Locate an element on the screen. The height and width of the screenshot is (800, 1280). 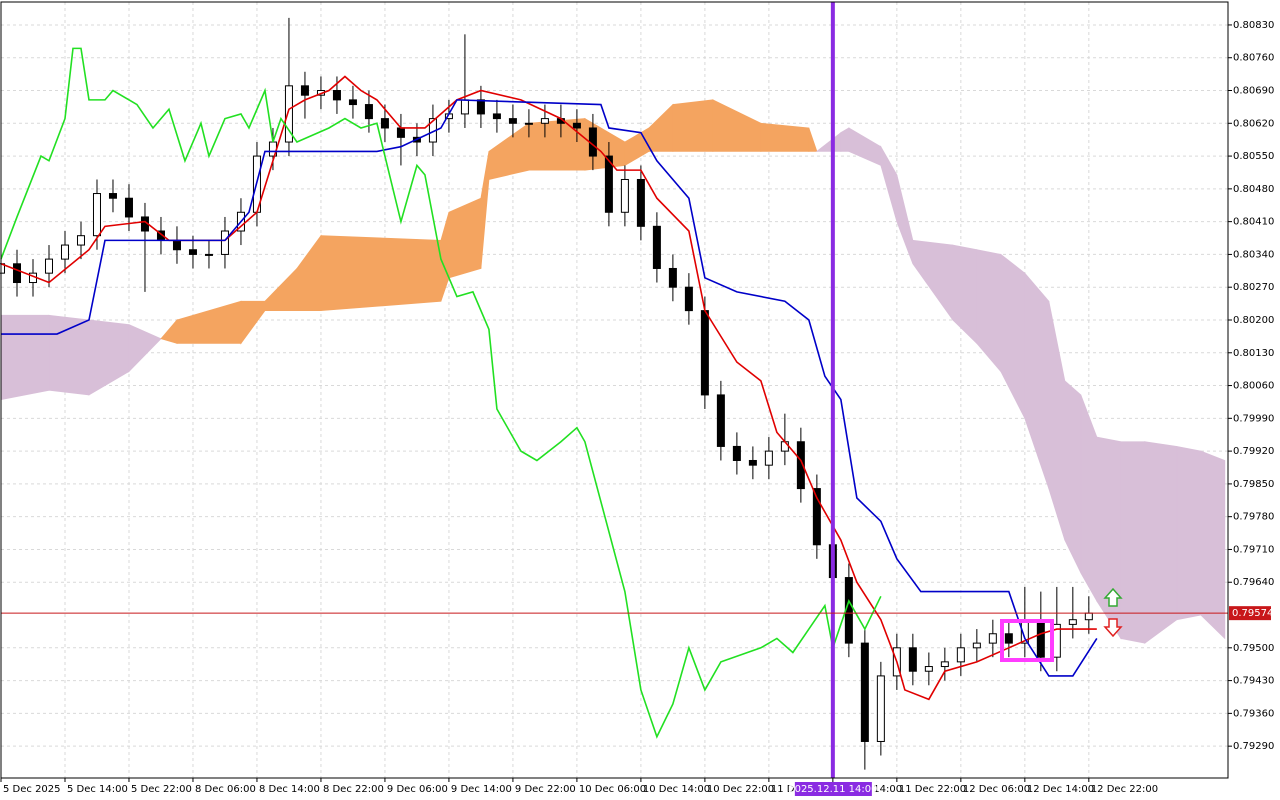
y-tick-label: 0.80340 is located at coordinates (1253, 254).